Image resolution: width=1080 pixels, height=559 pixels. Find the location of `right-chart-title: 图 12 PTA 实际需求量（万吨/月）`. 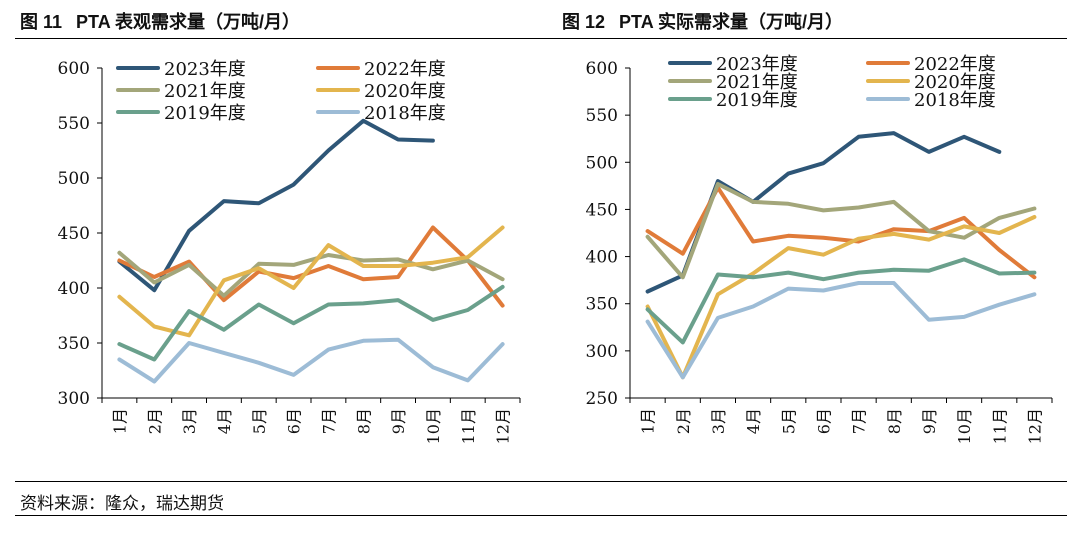

right-chart-title: 图 12 PTA 实际需求量（万吨/月） is located at coordinates (702, 21).